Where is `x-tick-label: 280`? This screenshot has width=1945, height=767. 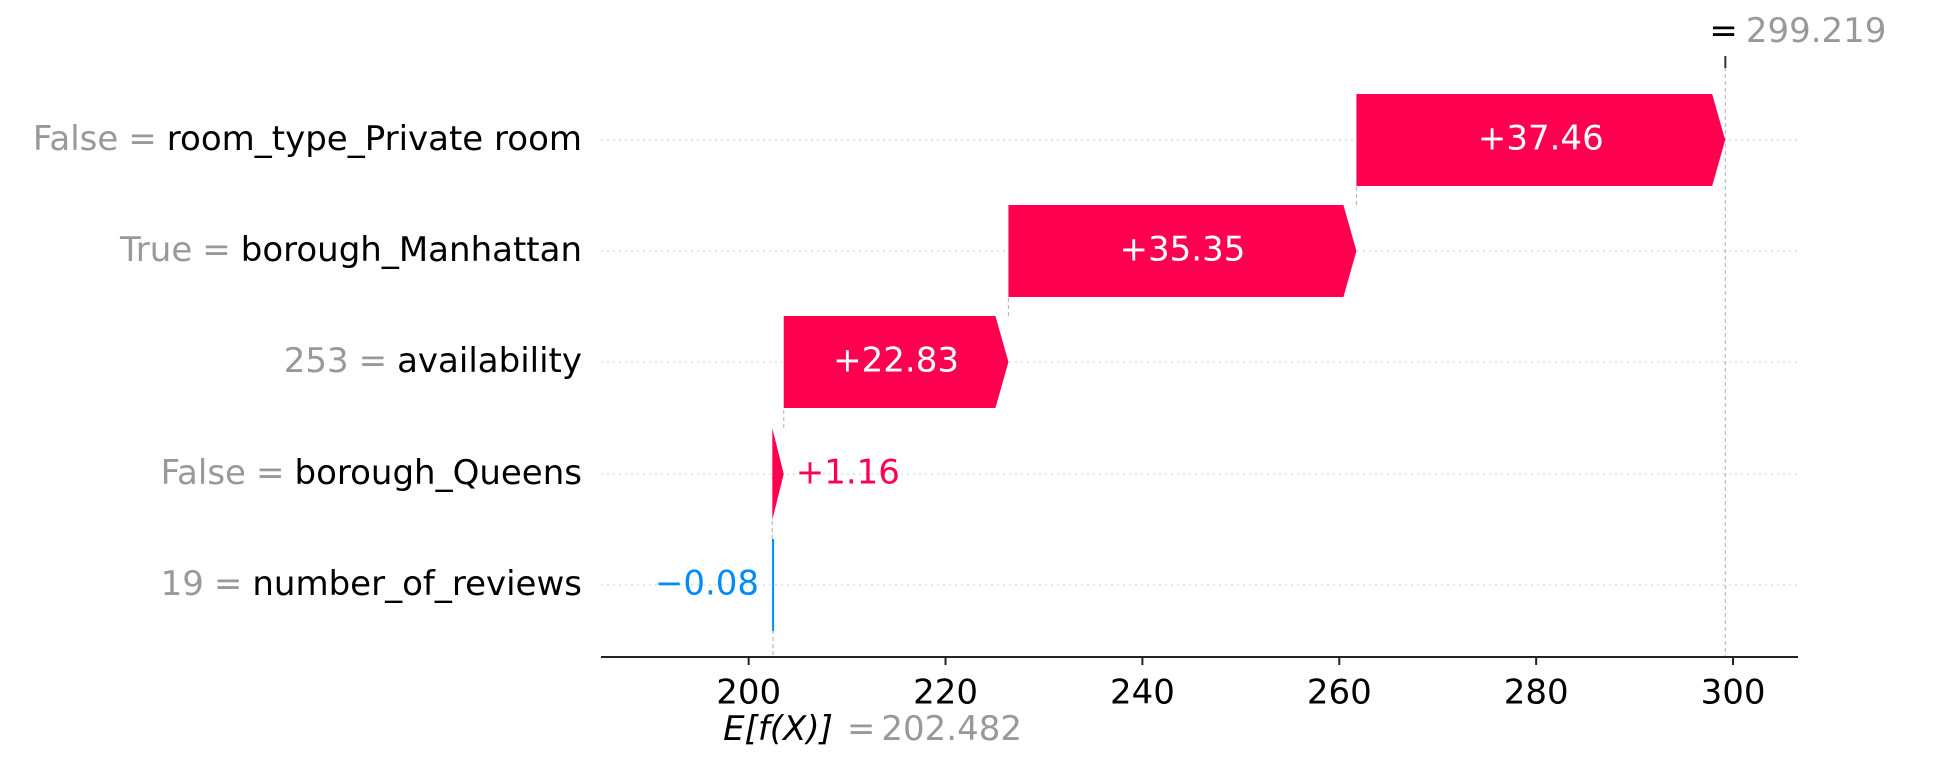
x-tick-label: 280 is located at coordinates (1536, 693).